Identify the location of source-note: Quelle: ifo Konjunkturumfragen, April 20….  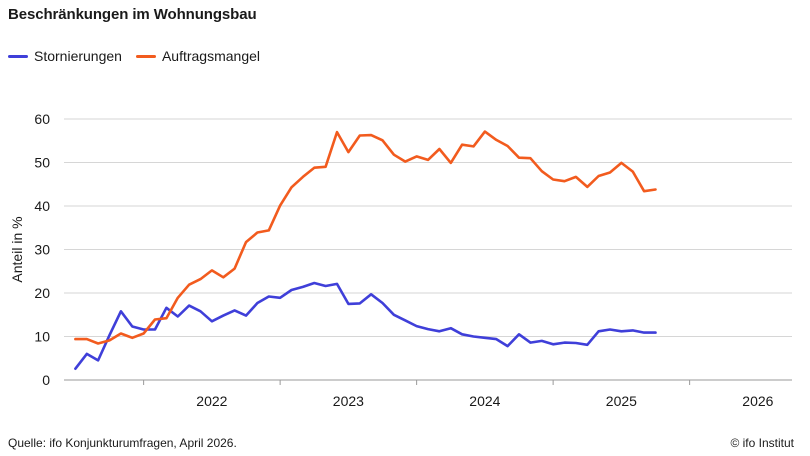
(122, 443).